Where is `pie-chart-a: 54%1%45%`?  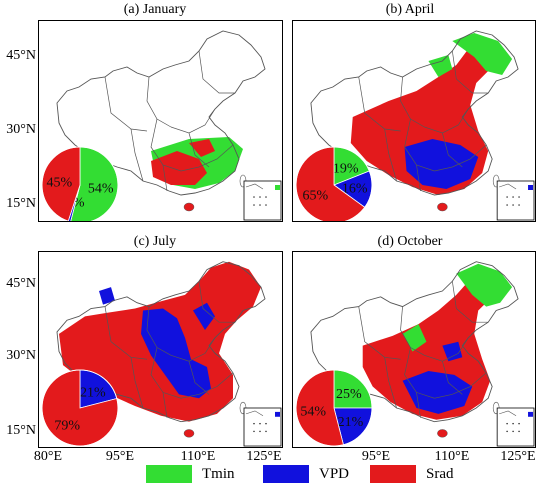
pie-chart-a: 54%1%45% is located at coordinates (80, 183).